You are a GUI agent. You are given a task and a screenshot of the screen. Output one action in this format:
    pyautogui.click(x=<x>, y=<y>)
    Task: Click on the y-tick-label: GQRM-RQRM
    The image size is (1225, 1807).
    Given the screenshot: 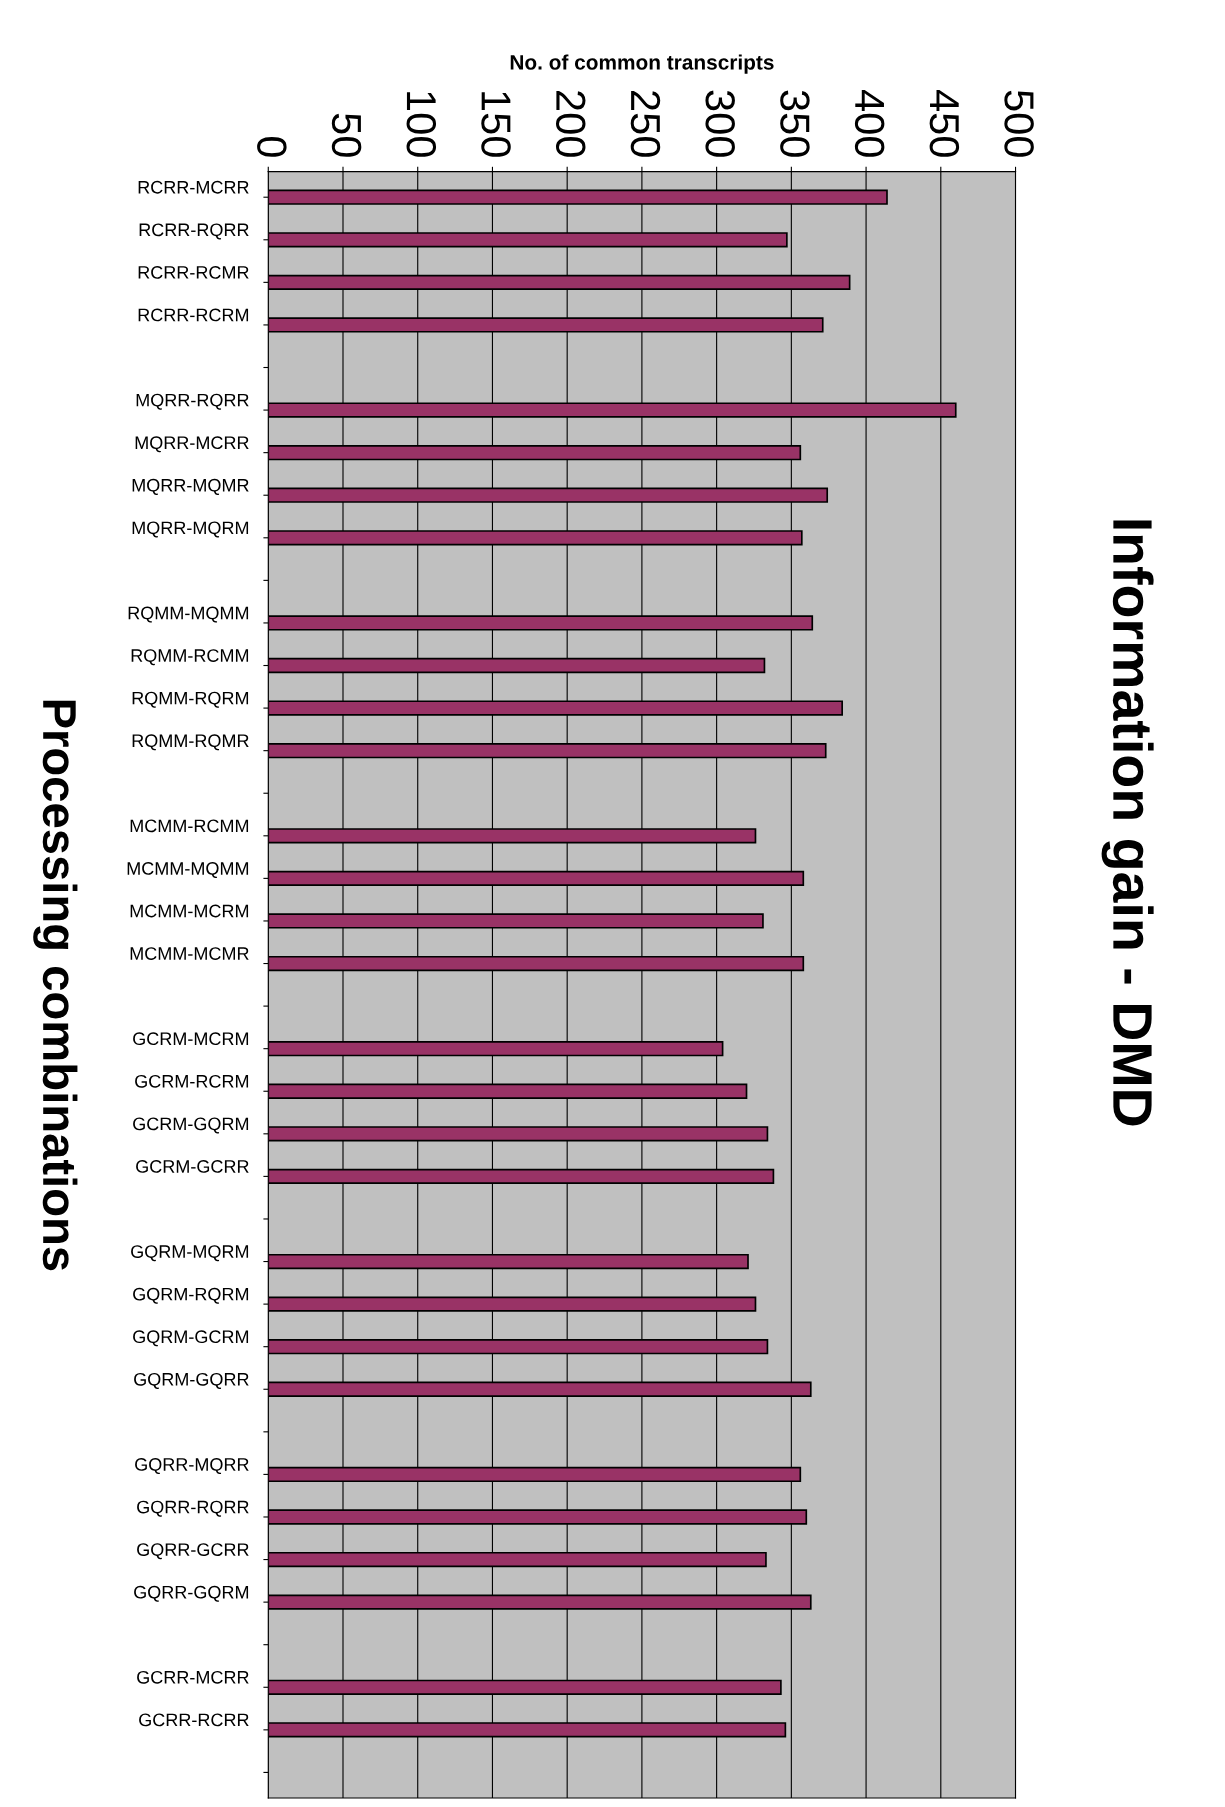 What is the action you would take?
    pyautogui.click(x=191, y=1295)
    